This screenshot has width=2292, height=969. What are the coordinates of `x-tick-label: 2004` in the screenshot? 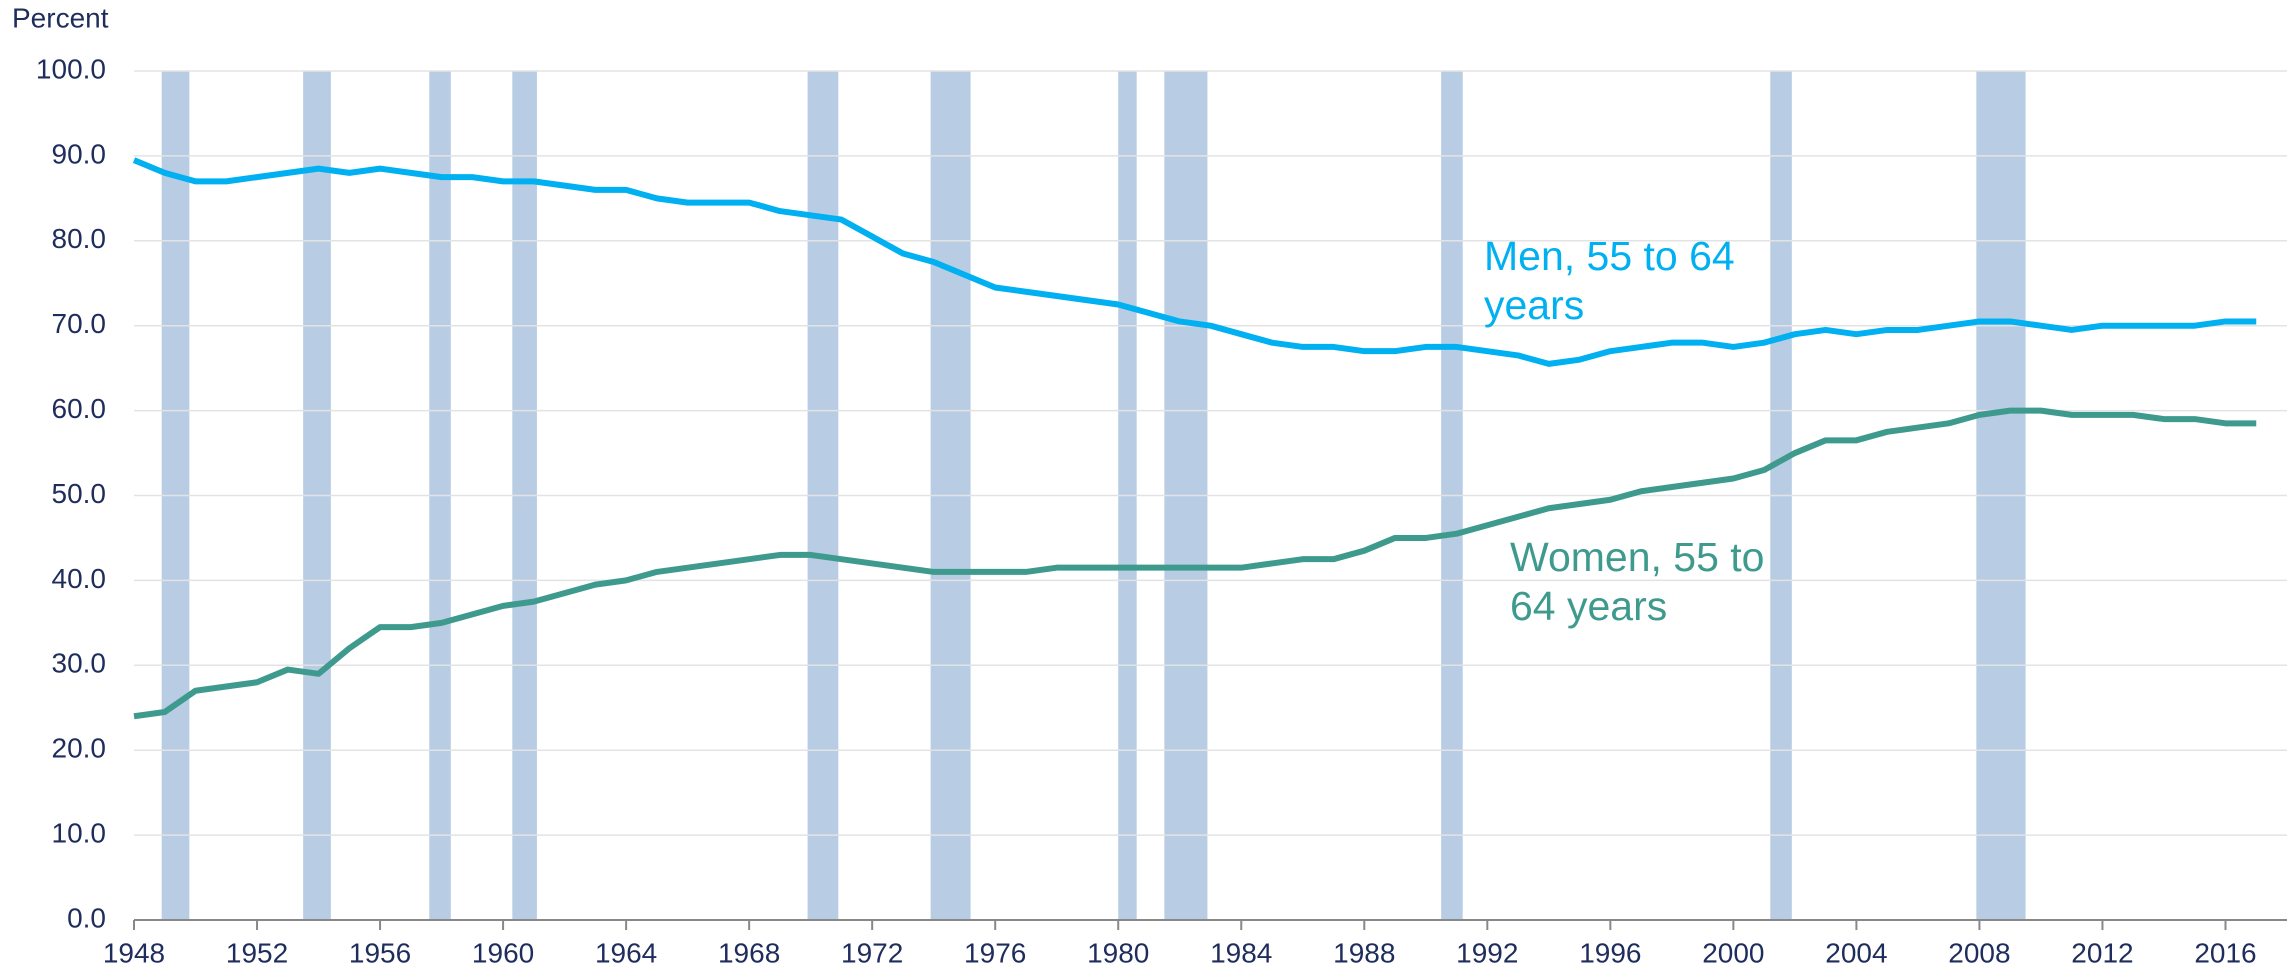 It's located at (1856, 952).